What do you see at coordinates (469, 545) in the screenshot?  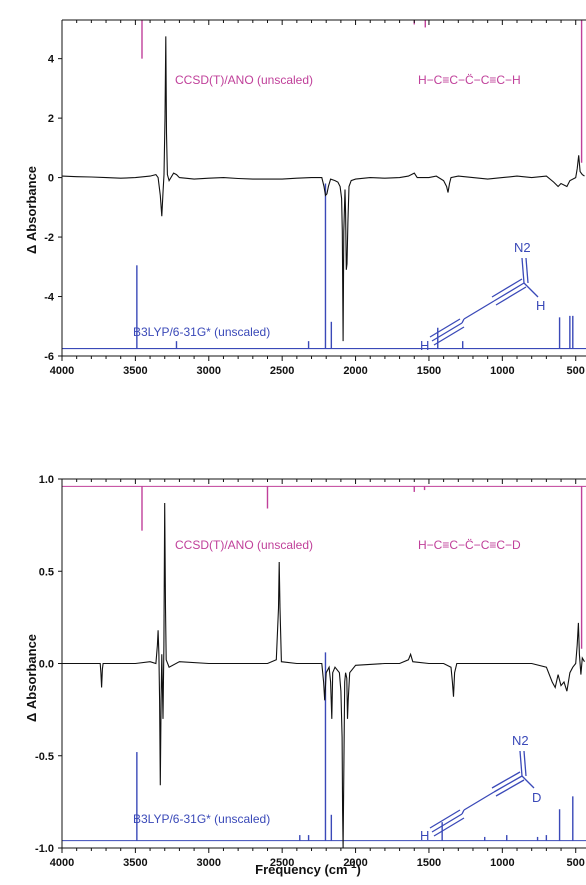 I see `bottom-carbene-formula: H−C≡C−C̈−C≡C−D` at bounding box center [469, 545].